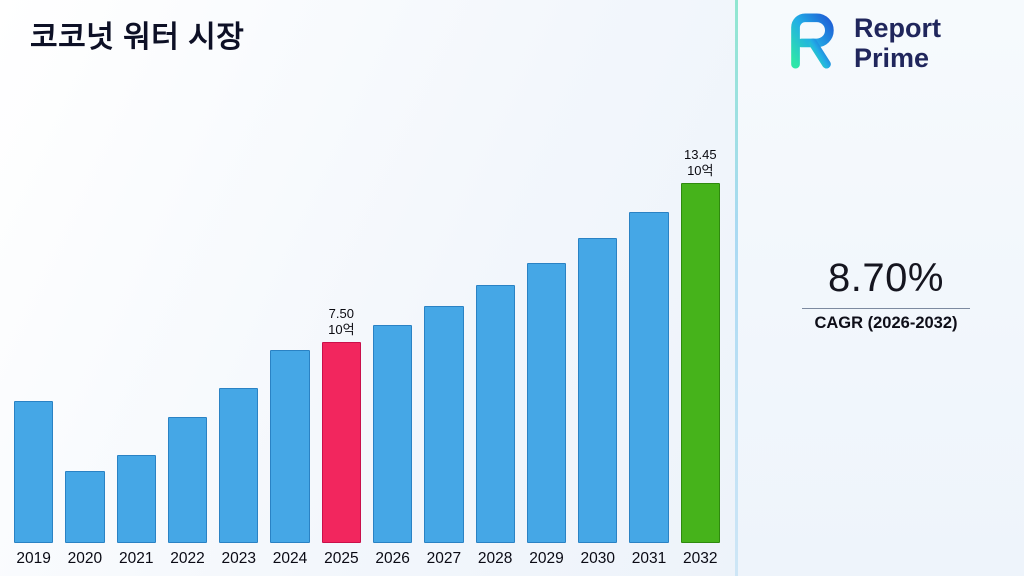 The width and height of the screenshot is (1024, 576). What do you see at coordinates (700, 162) in the screenshot?
I see `bar-annotation-2032: 13.45 10억` at bounding box center [700, 162].